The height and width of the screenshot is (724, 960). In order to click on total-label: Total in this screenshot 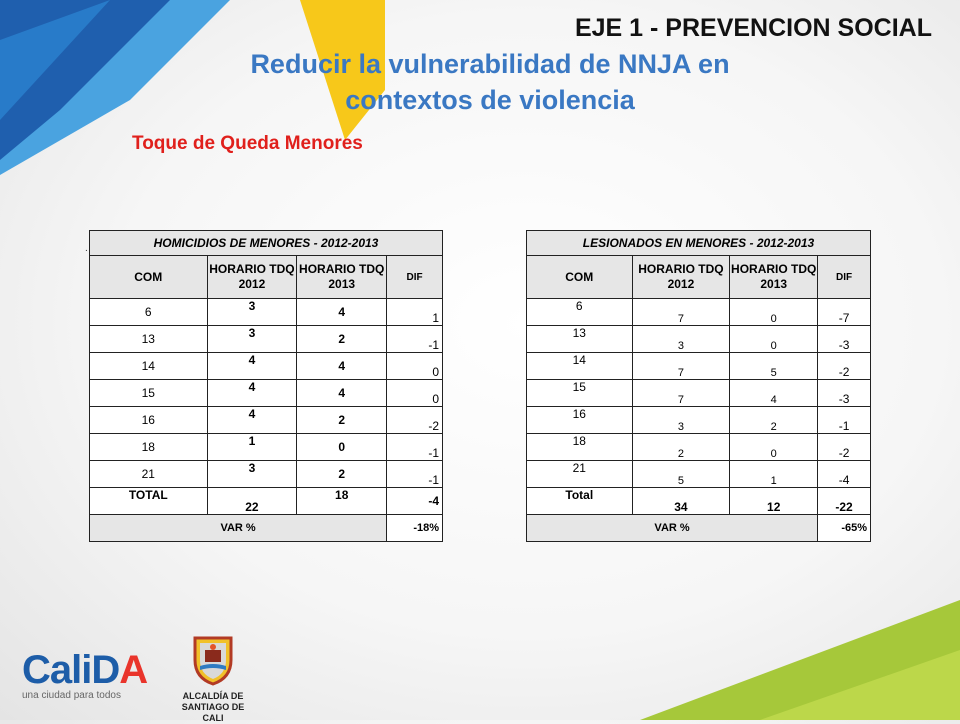, I will do `click(579, 501)`.